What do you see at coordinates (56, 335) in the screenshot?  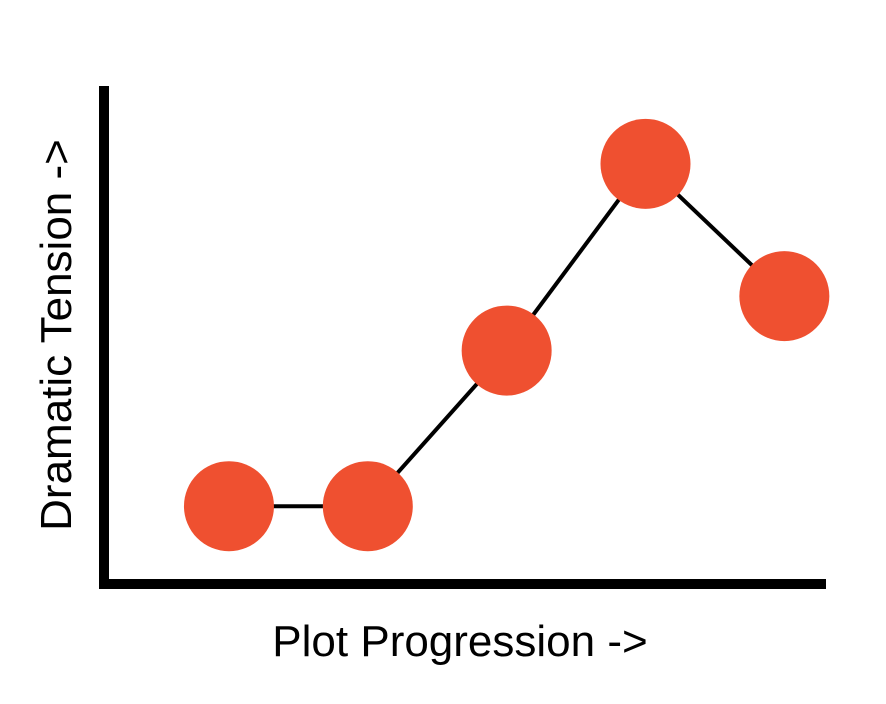 I see `y-axis-label: Dramatic Tension ->` at bounding box center [56, 335].